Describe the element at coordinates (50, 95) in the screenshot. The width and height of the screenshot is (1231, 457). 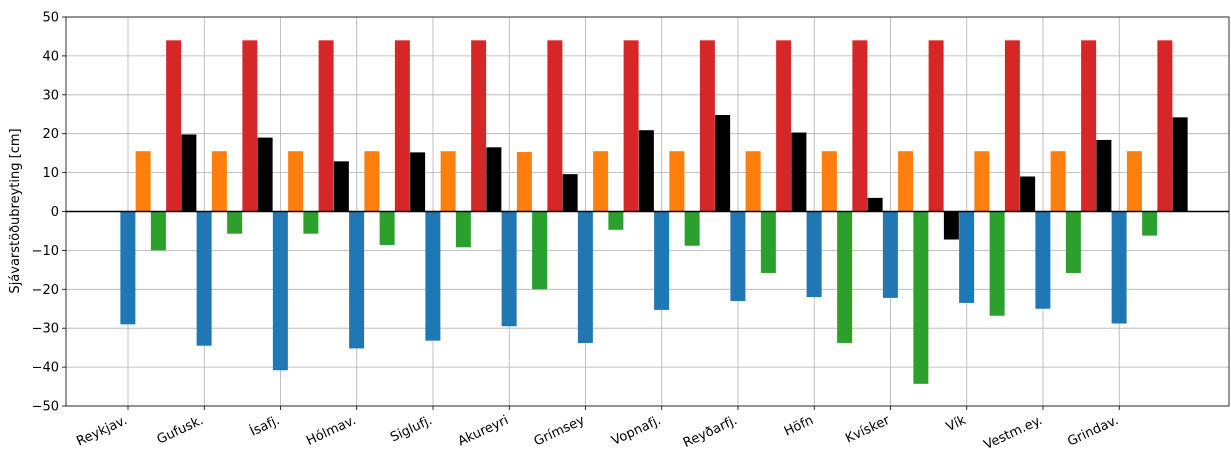
I see `y-tick-label: 30` at that location.